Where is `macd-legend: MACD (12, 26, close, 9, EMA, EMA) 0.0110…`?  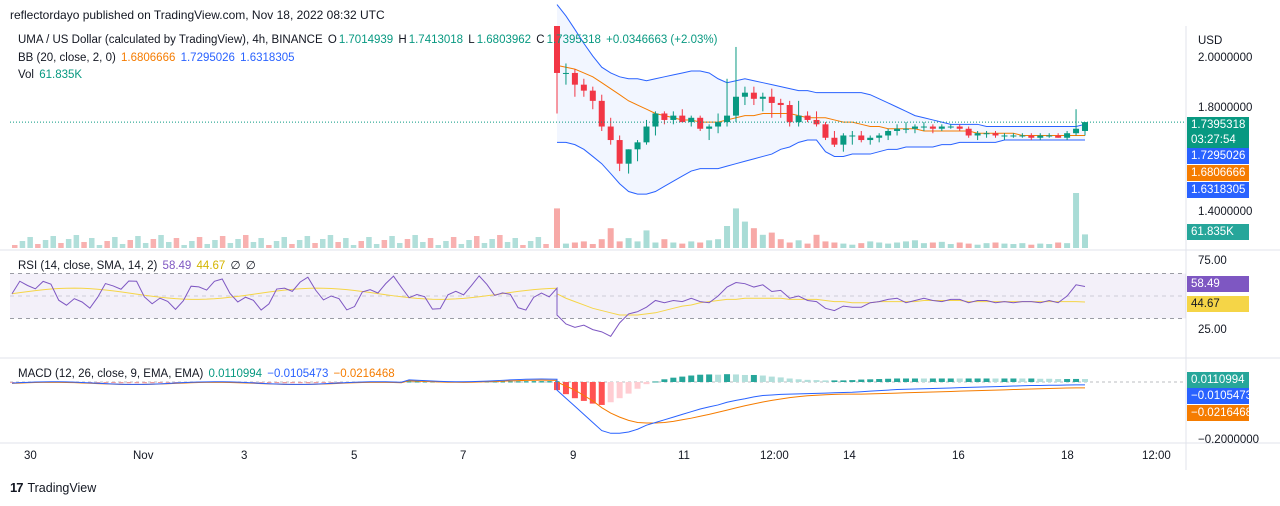 macd-legend: MACD (12, 26, close, 9, EMA, EMA) 0.0110… is located at coordinates (207, 374).